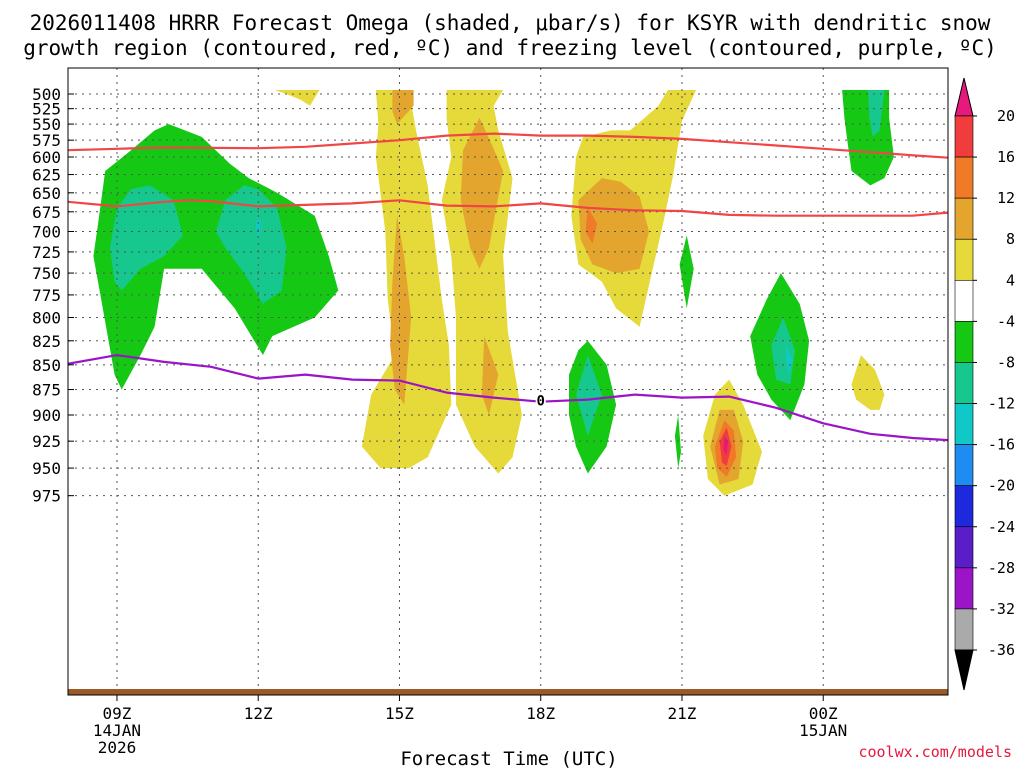 Image resolution: width=1024 pixels, height=768 pixels. I want to click on colorbar: 20 16 12 8 4 -4 -8 -12 -16 -20 -24 -28 -32 -36, so click(984, 384).